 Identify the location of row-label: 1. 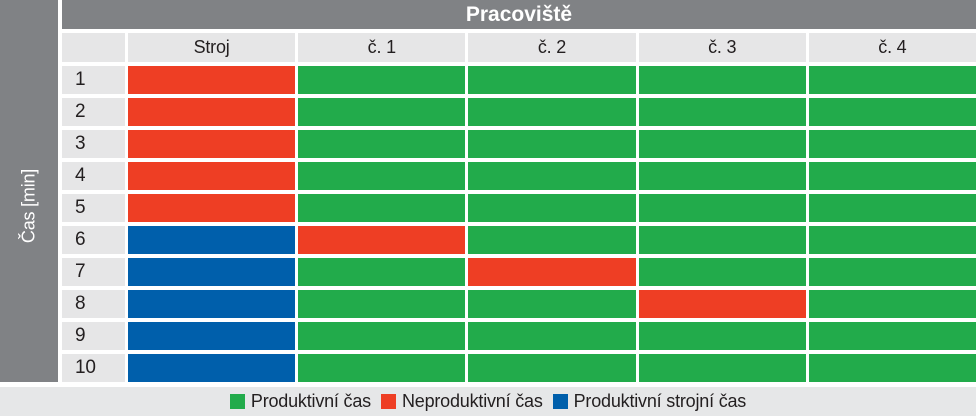
(93, 80).